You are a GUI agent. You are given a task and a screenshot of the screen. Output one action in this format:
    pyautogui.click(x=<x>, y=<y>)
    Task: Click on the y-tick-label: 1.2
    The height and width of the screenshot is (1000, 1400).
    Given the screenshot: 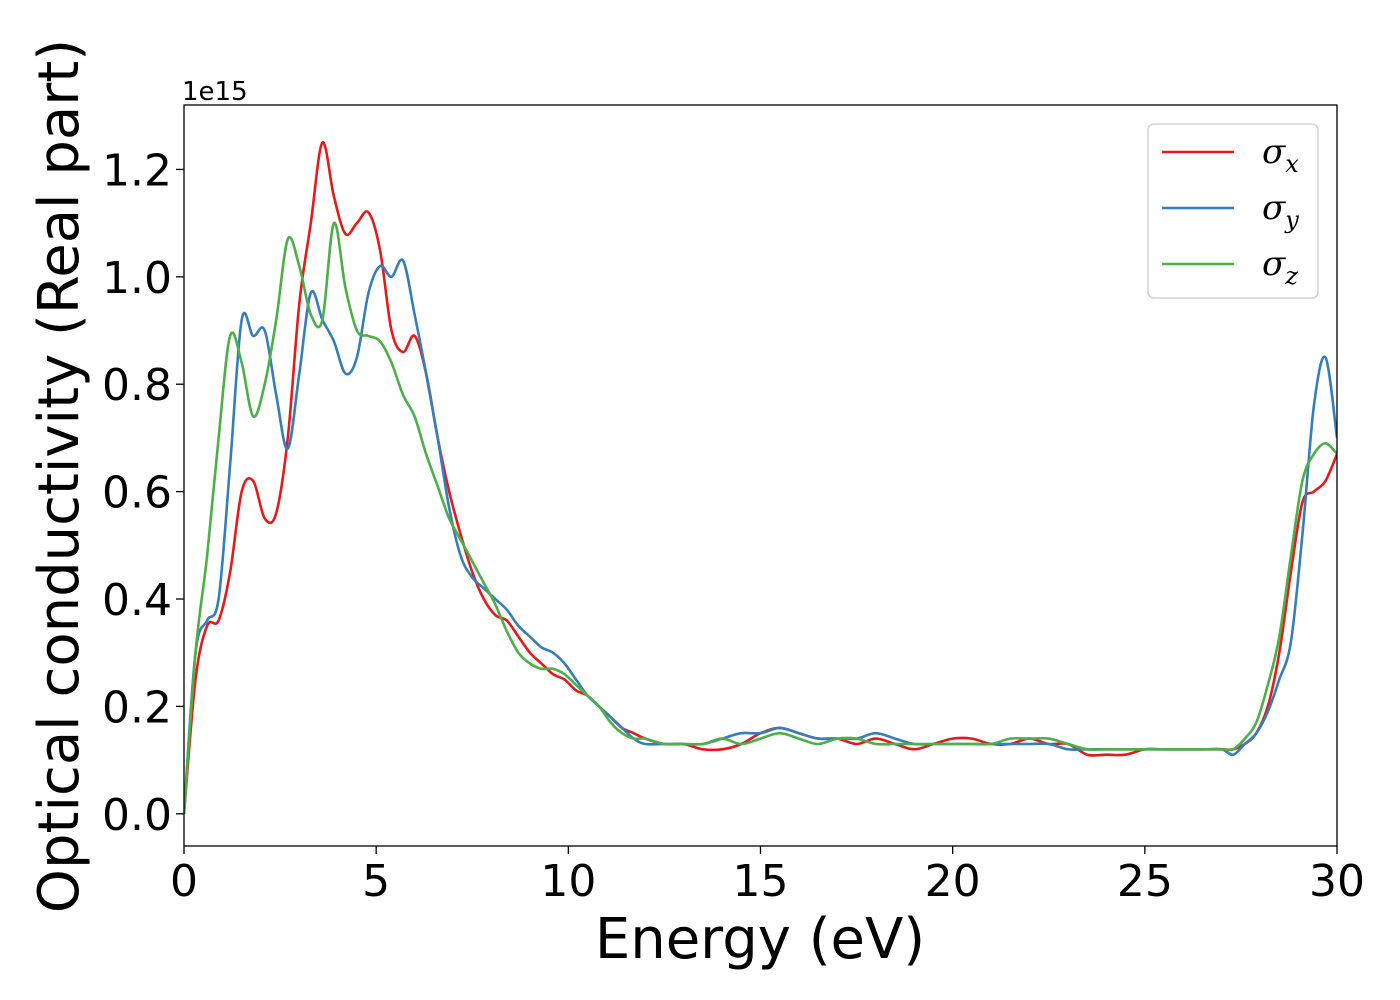 What is the action you would take?
    pyautogui.click(x=137, y=170)
    